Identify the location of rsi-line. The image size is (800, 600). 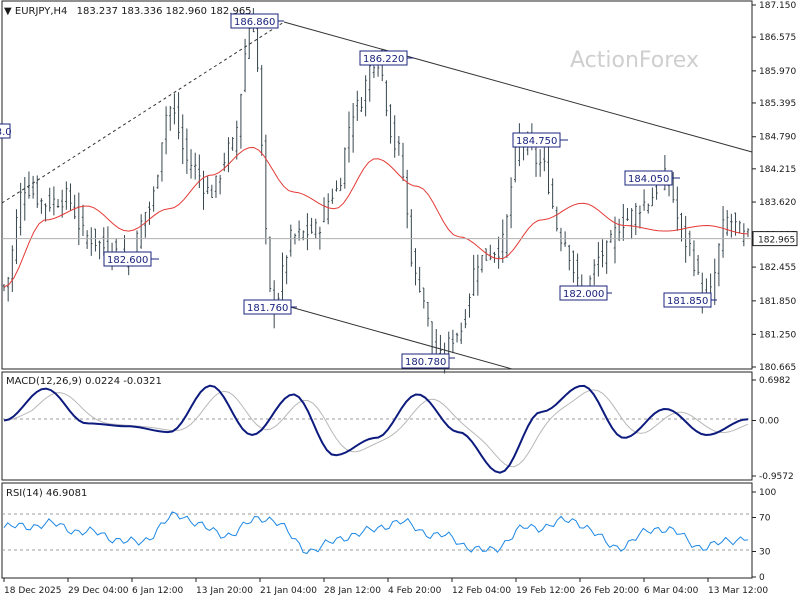
(376, 533).